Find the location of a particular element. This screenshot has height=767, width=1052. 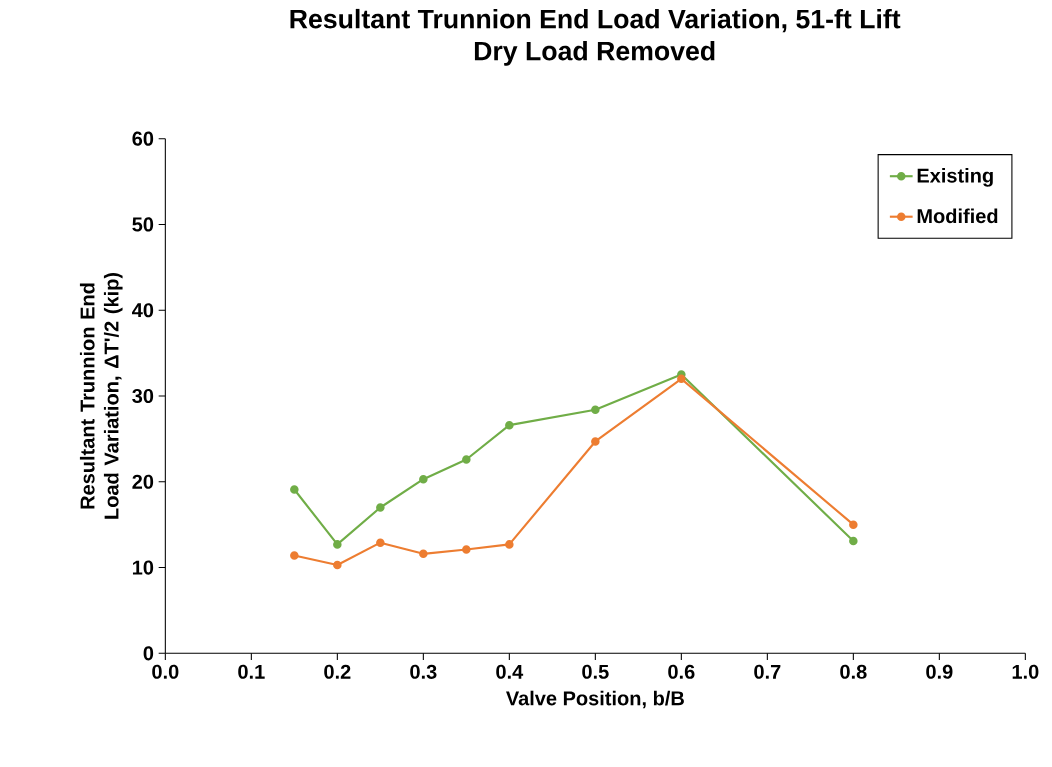

y-tick-label: 10 is located at coordinates (143, 567).